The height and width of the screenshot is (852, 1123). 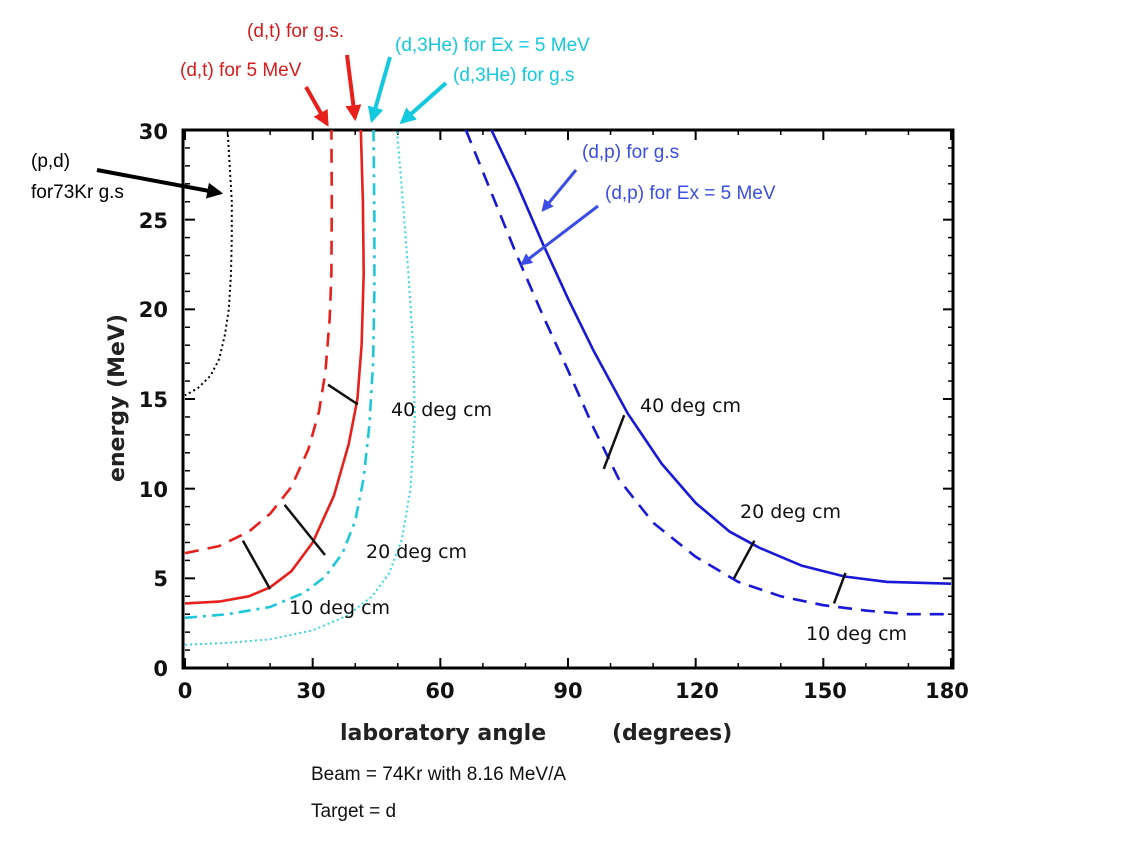 I want to click on series-d3he-gs, so click(x=300, y=387).